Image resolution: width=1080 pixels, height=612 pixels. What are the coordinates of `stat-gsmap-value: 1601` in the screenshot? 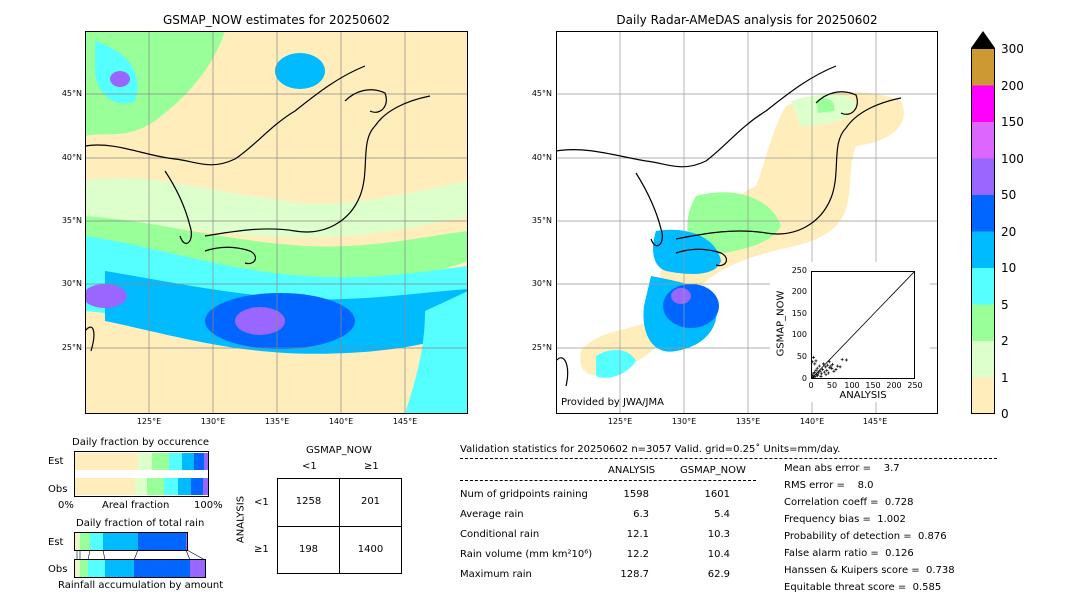 It's located at (717, 494).